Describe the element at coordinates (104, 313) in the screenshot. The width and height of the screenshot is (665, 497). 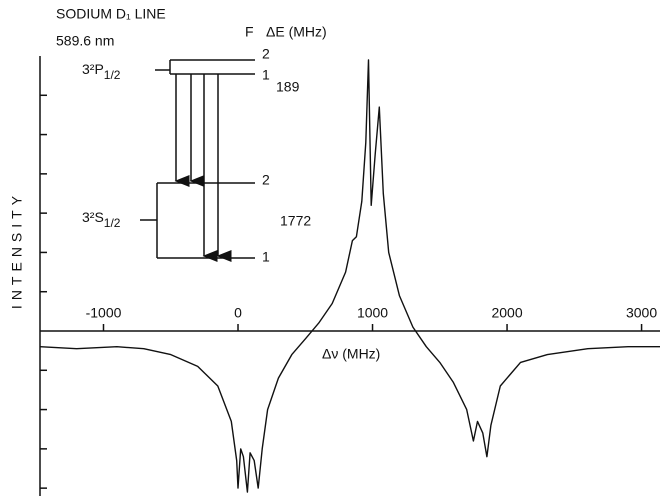
I see `x-tick-label: -1000` at that location.